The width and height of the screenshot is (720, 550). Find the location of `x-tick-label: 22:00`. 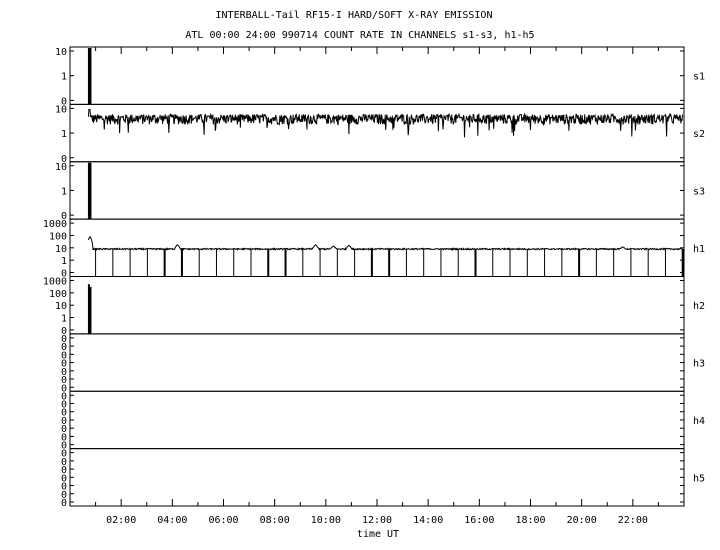

x-tick-label: 22:00 is located at coordinates (633, 520).